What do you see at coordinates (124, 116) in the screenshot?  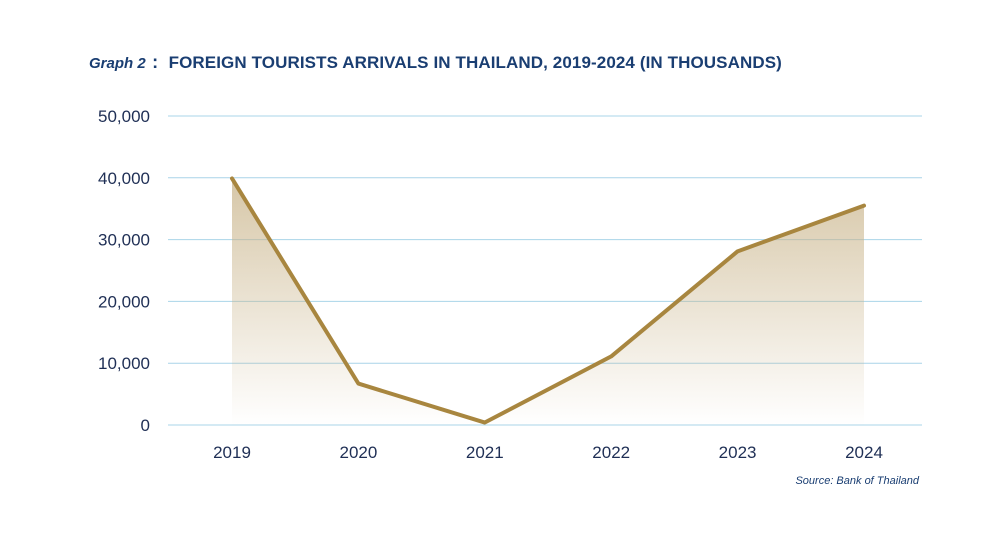 I see `y-tick-label: 50,000` at bounding box center [124, 116].